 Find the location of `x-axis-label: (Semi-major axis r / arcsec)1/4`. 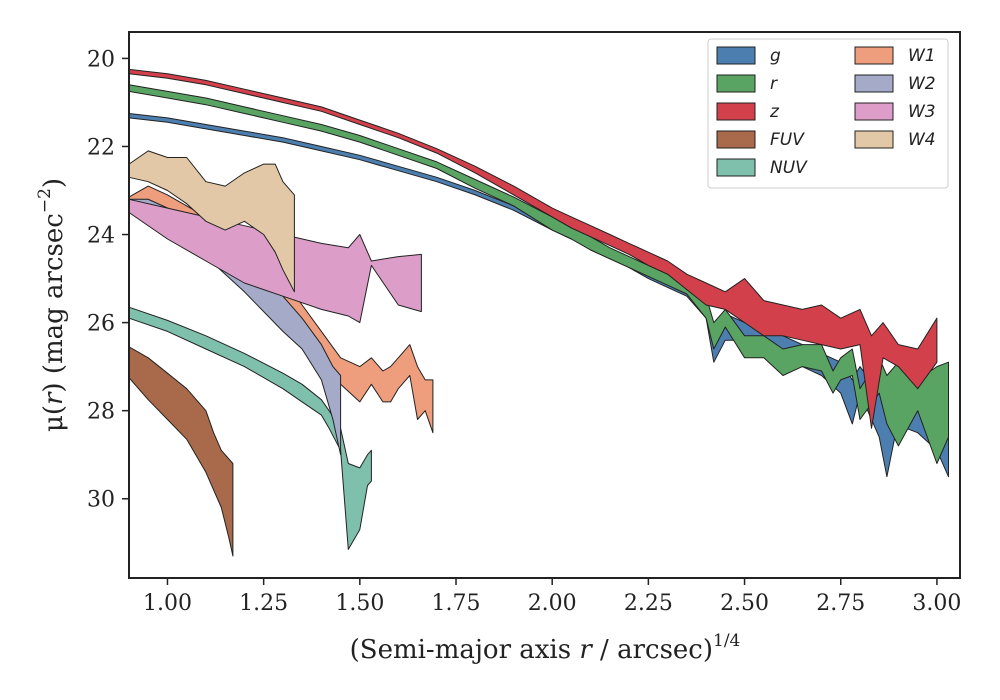

x-axis-label: (Semi-major axis r / arcsec)1/4 is located at coordinates (545, 648).